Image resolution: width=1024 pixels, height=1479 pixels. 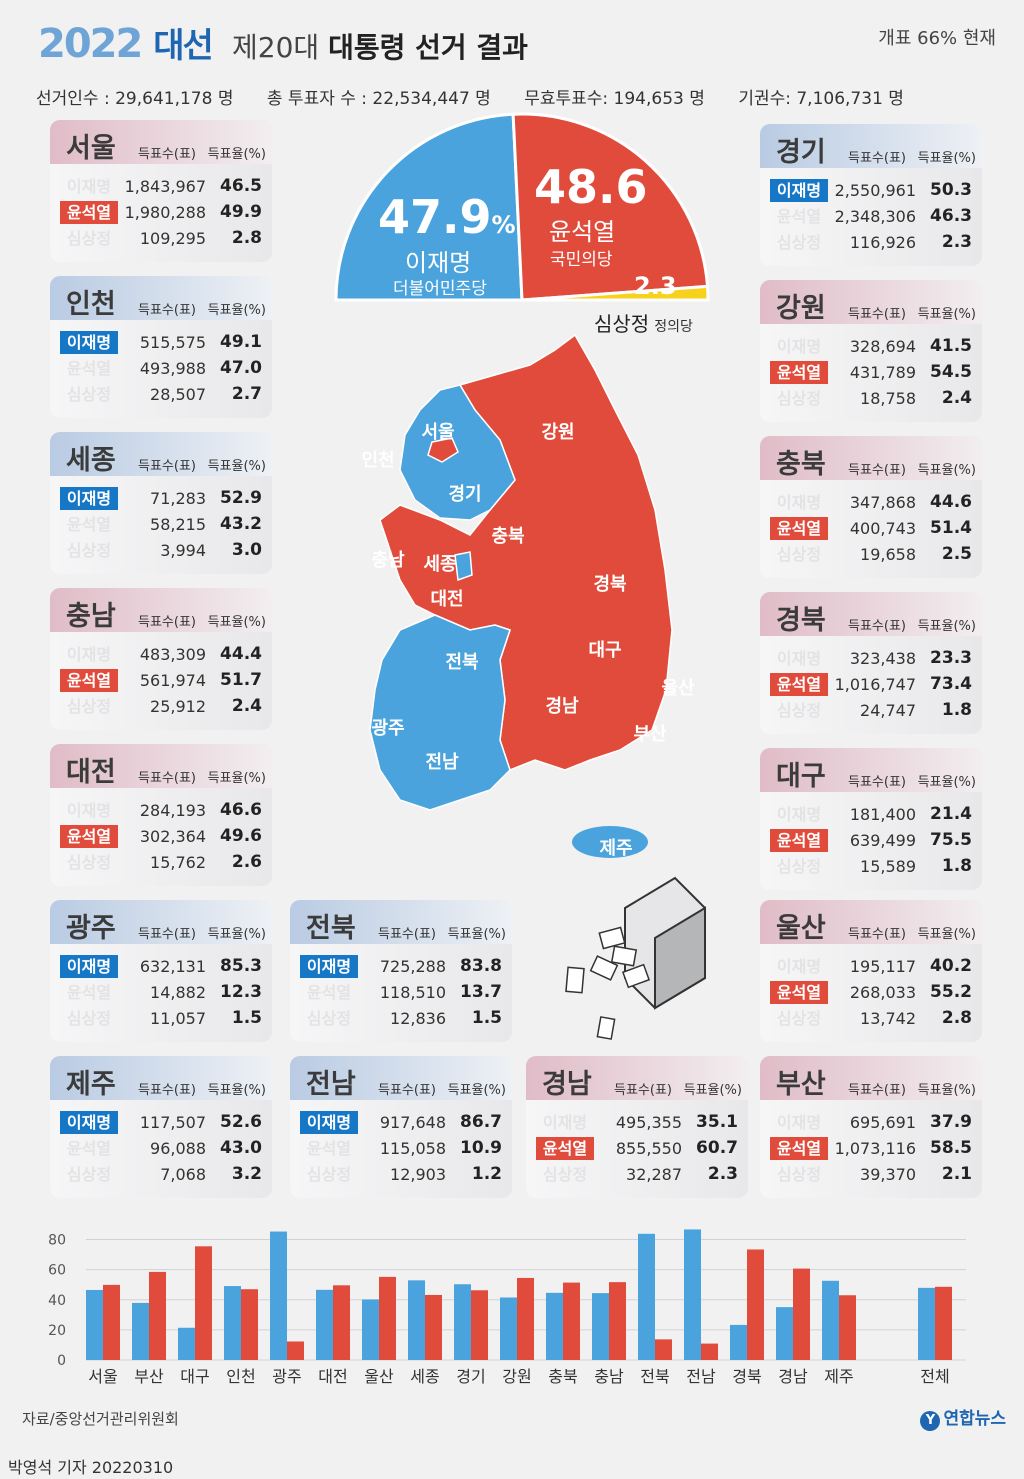 I want to click on candidate-row: 윤석열 96,088 43.0, so click(x=161, y=1149).